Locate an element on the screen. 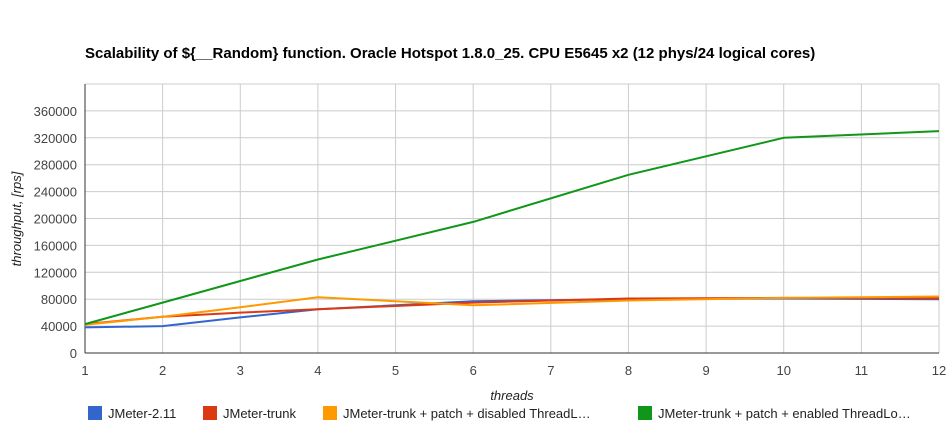 The height and width of the screenshot is (437, 952). y-tick-label: 0 is located at coordinates (73, 353).